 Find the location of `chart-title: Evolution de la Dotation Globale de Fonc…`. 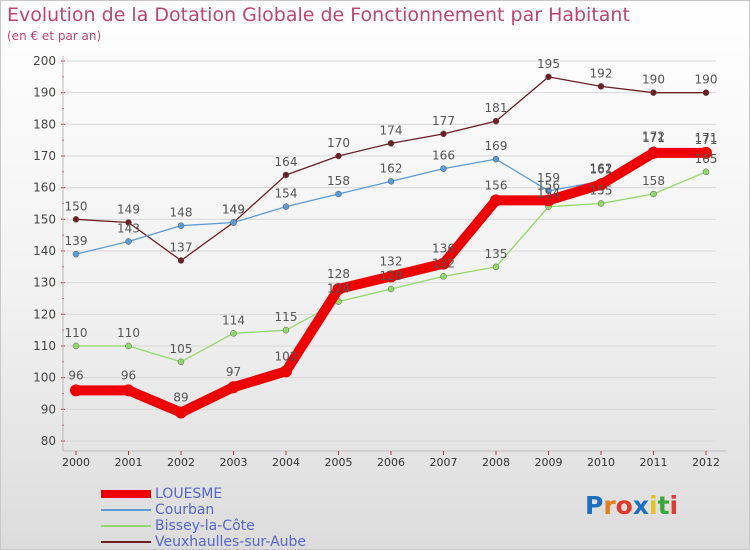

chart-title: Evolution de la Dotation Globale de Fonc… is located at coordinates (318, 15).